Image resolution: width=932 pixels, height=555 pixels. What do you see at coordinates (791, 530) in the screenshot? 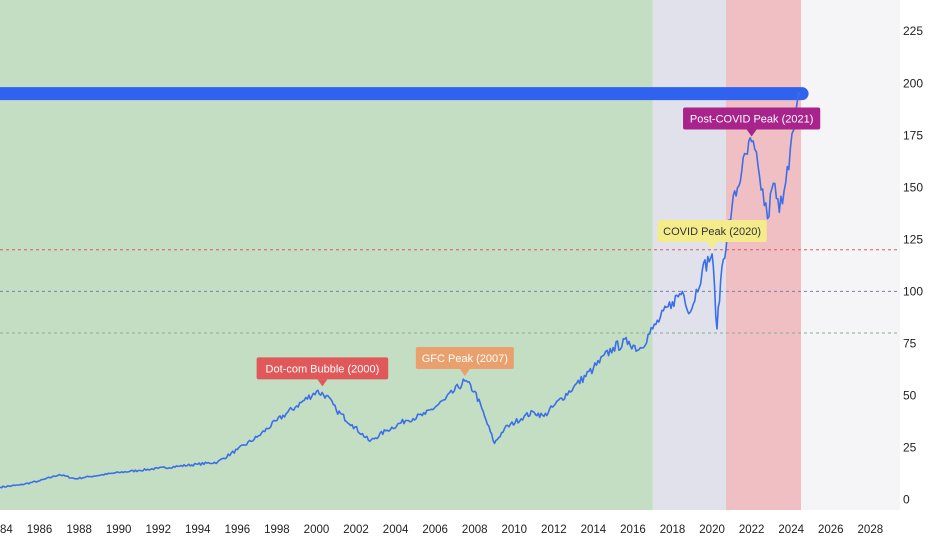
I see `x-tick-label: 2024` at bounding box center [791, 530].